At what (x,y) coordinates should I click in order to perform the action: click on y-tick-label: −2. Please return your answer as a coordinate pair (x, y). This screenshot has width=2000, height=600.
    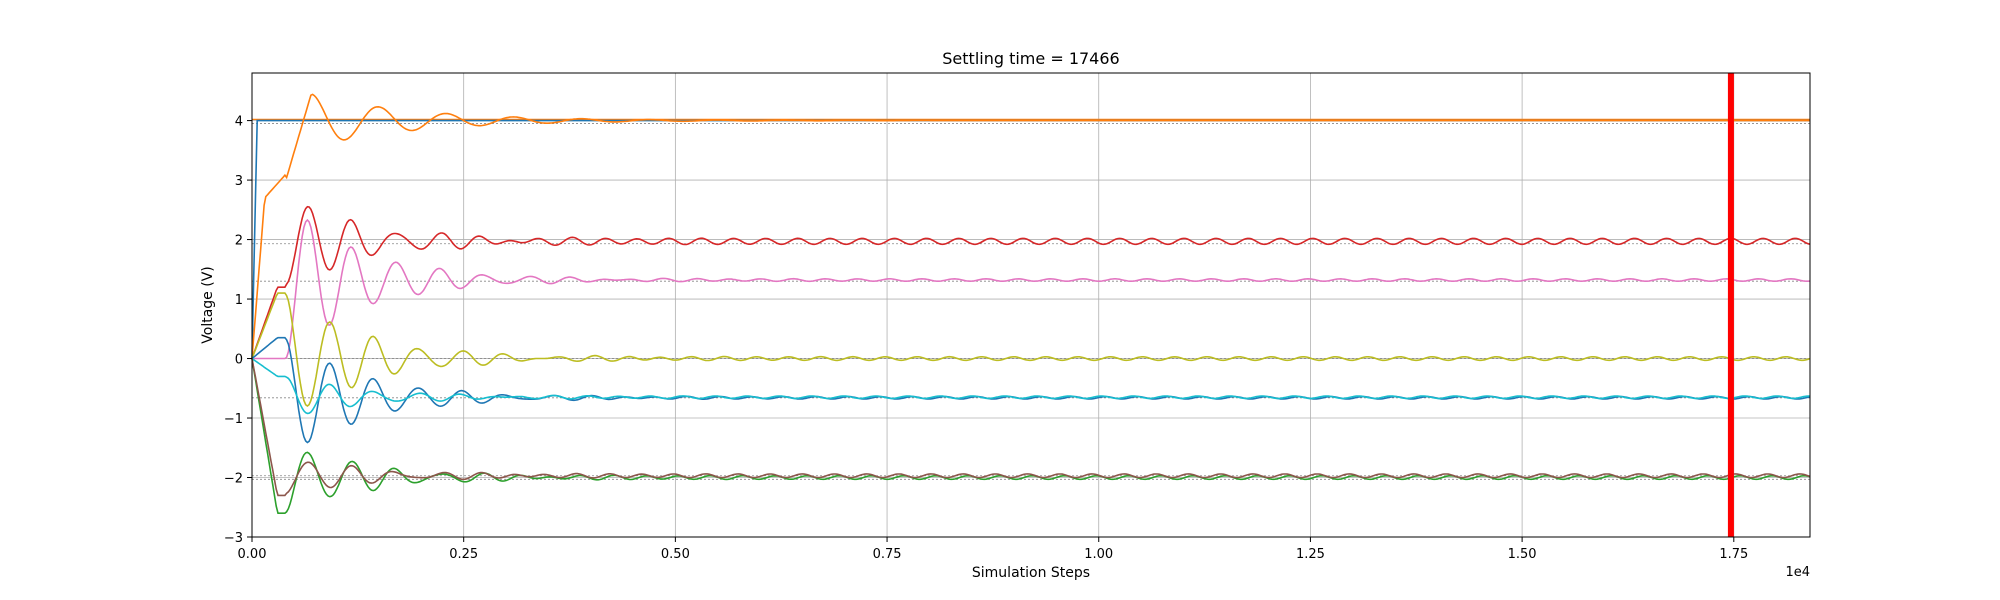
    Looking at the image, I should click on (233, 479).